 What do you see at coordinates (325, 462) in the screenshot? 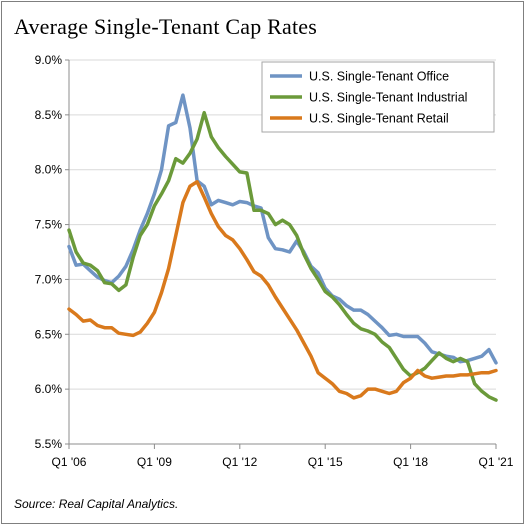
I see `x-tick-label: Q1 '15` at bounding box center [325, 462].